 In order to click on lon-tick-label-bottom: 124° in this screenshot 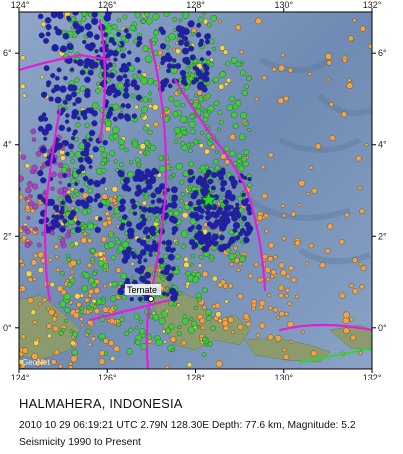, I will do `click(20, 376)`.